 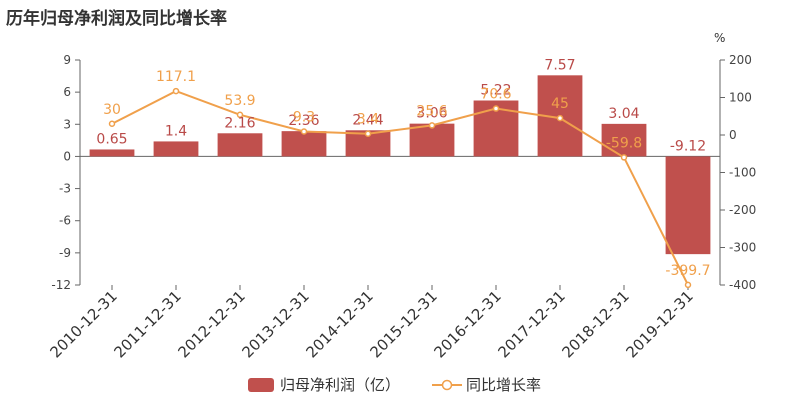 What do you see at coordinates (733, 135) in the screenshot?
I see `y-right-tick-label: 0` at bounding box center [733, 135].